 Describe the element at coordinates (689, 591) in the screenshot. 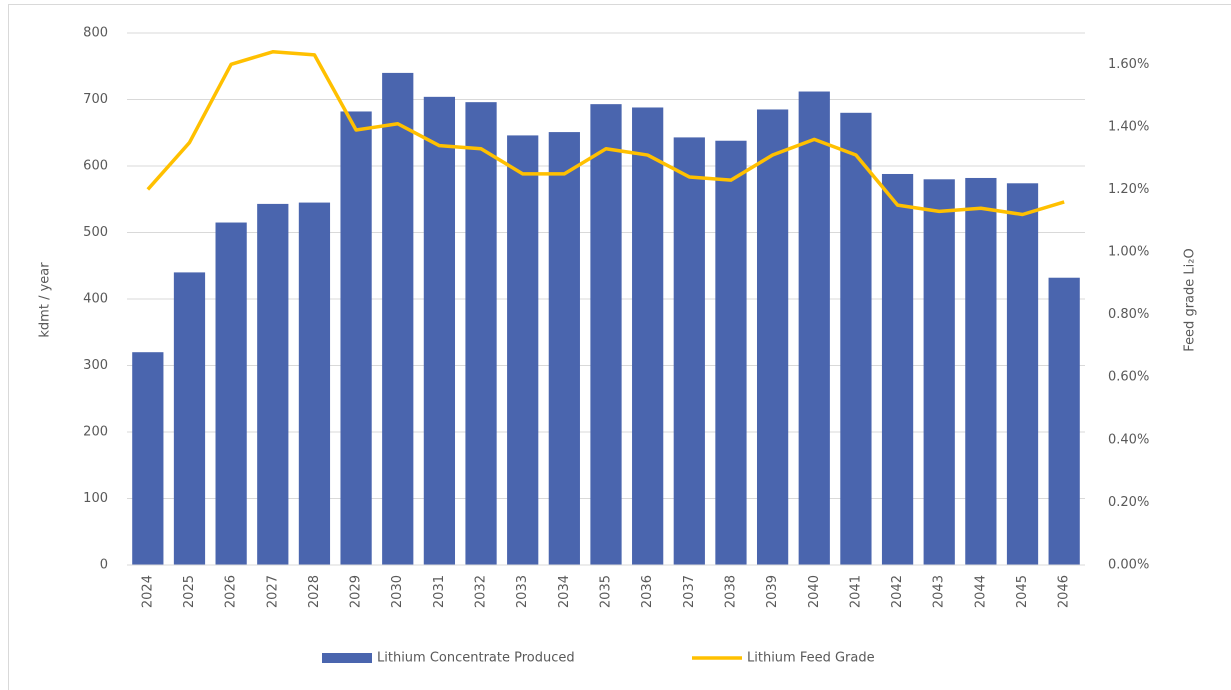

I see `x-tick-label: 2037` at that location.